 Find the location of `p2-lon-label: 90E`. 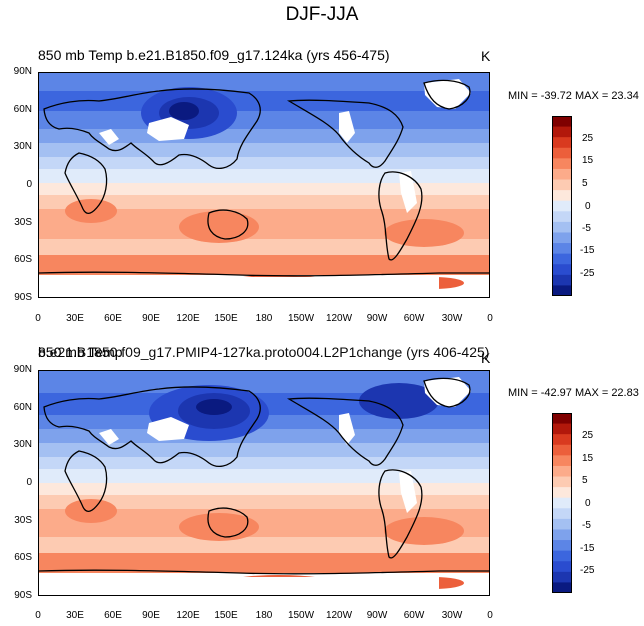

p2-lon-label: 90E is located at coordinates (151, 615).